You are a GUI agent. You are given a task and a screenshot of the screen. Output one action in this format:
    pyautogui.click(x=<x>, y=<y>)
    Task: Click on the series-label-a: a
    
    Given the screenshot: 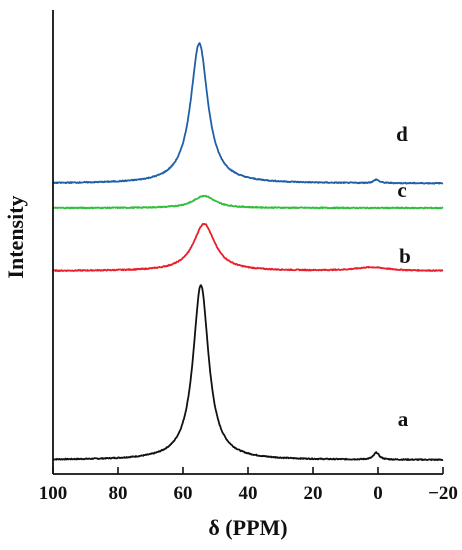 What is the action you would take?
    pyautogui.click(x=403, y=419)
    